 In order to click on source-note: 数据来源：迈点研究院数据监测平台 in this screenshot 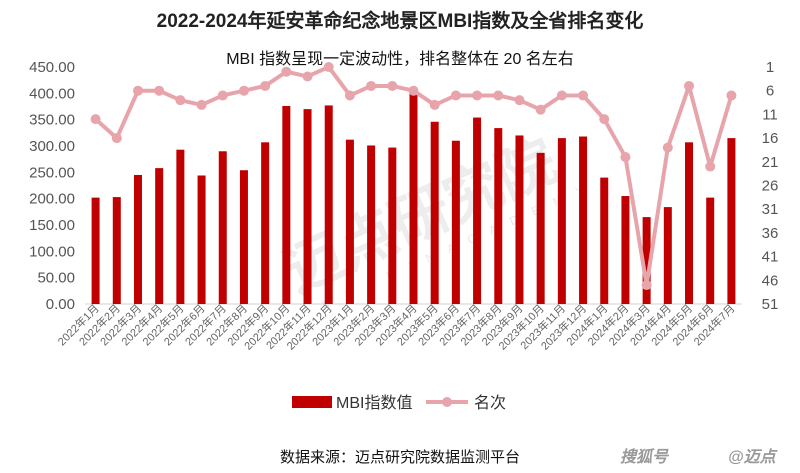, I will do `click(400, 457)`.